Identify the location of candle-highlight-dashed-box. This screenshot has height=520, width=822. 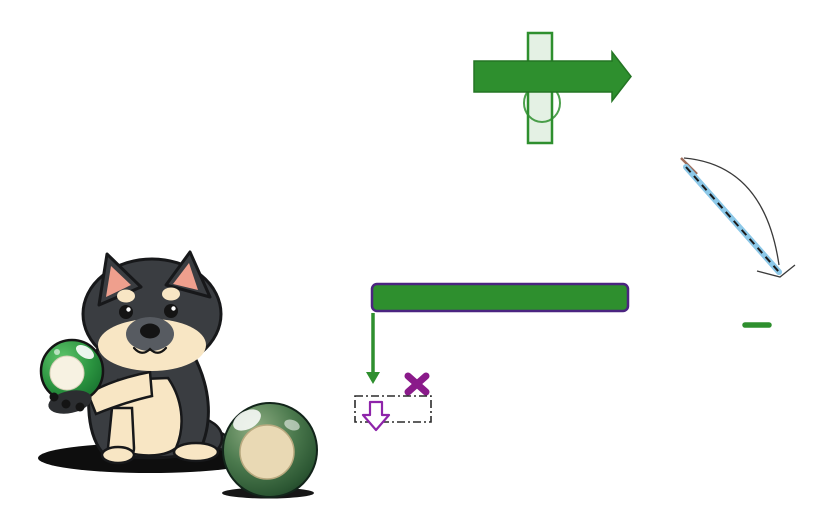
(393, 409).